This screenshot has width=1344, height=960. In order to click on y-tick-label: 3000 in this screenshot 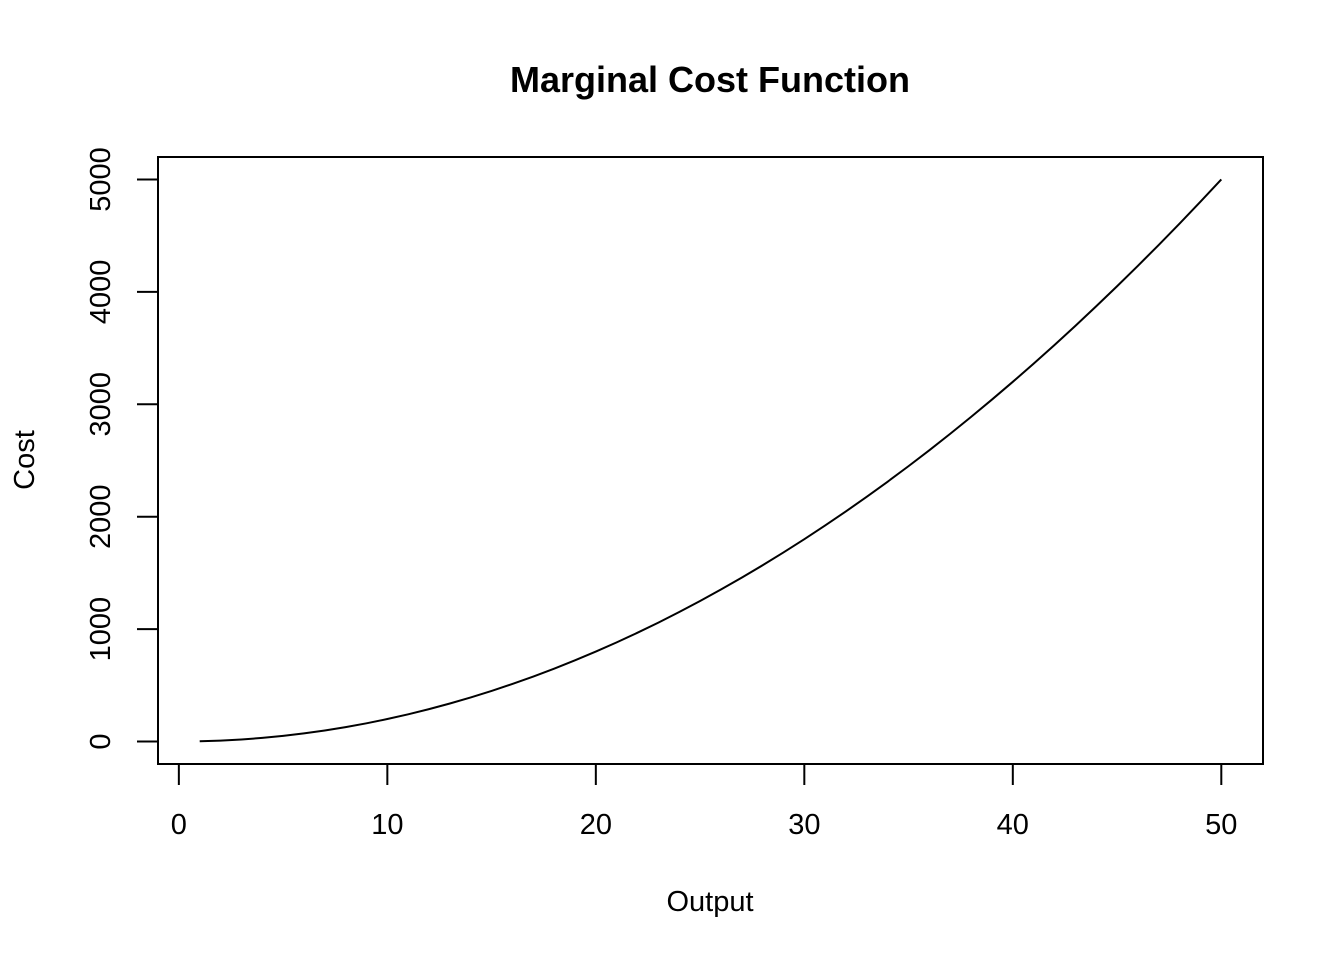, I will do `click(101, 404)`.